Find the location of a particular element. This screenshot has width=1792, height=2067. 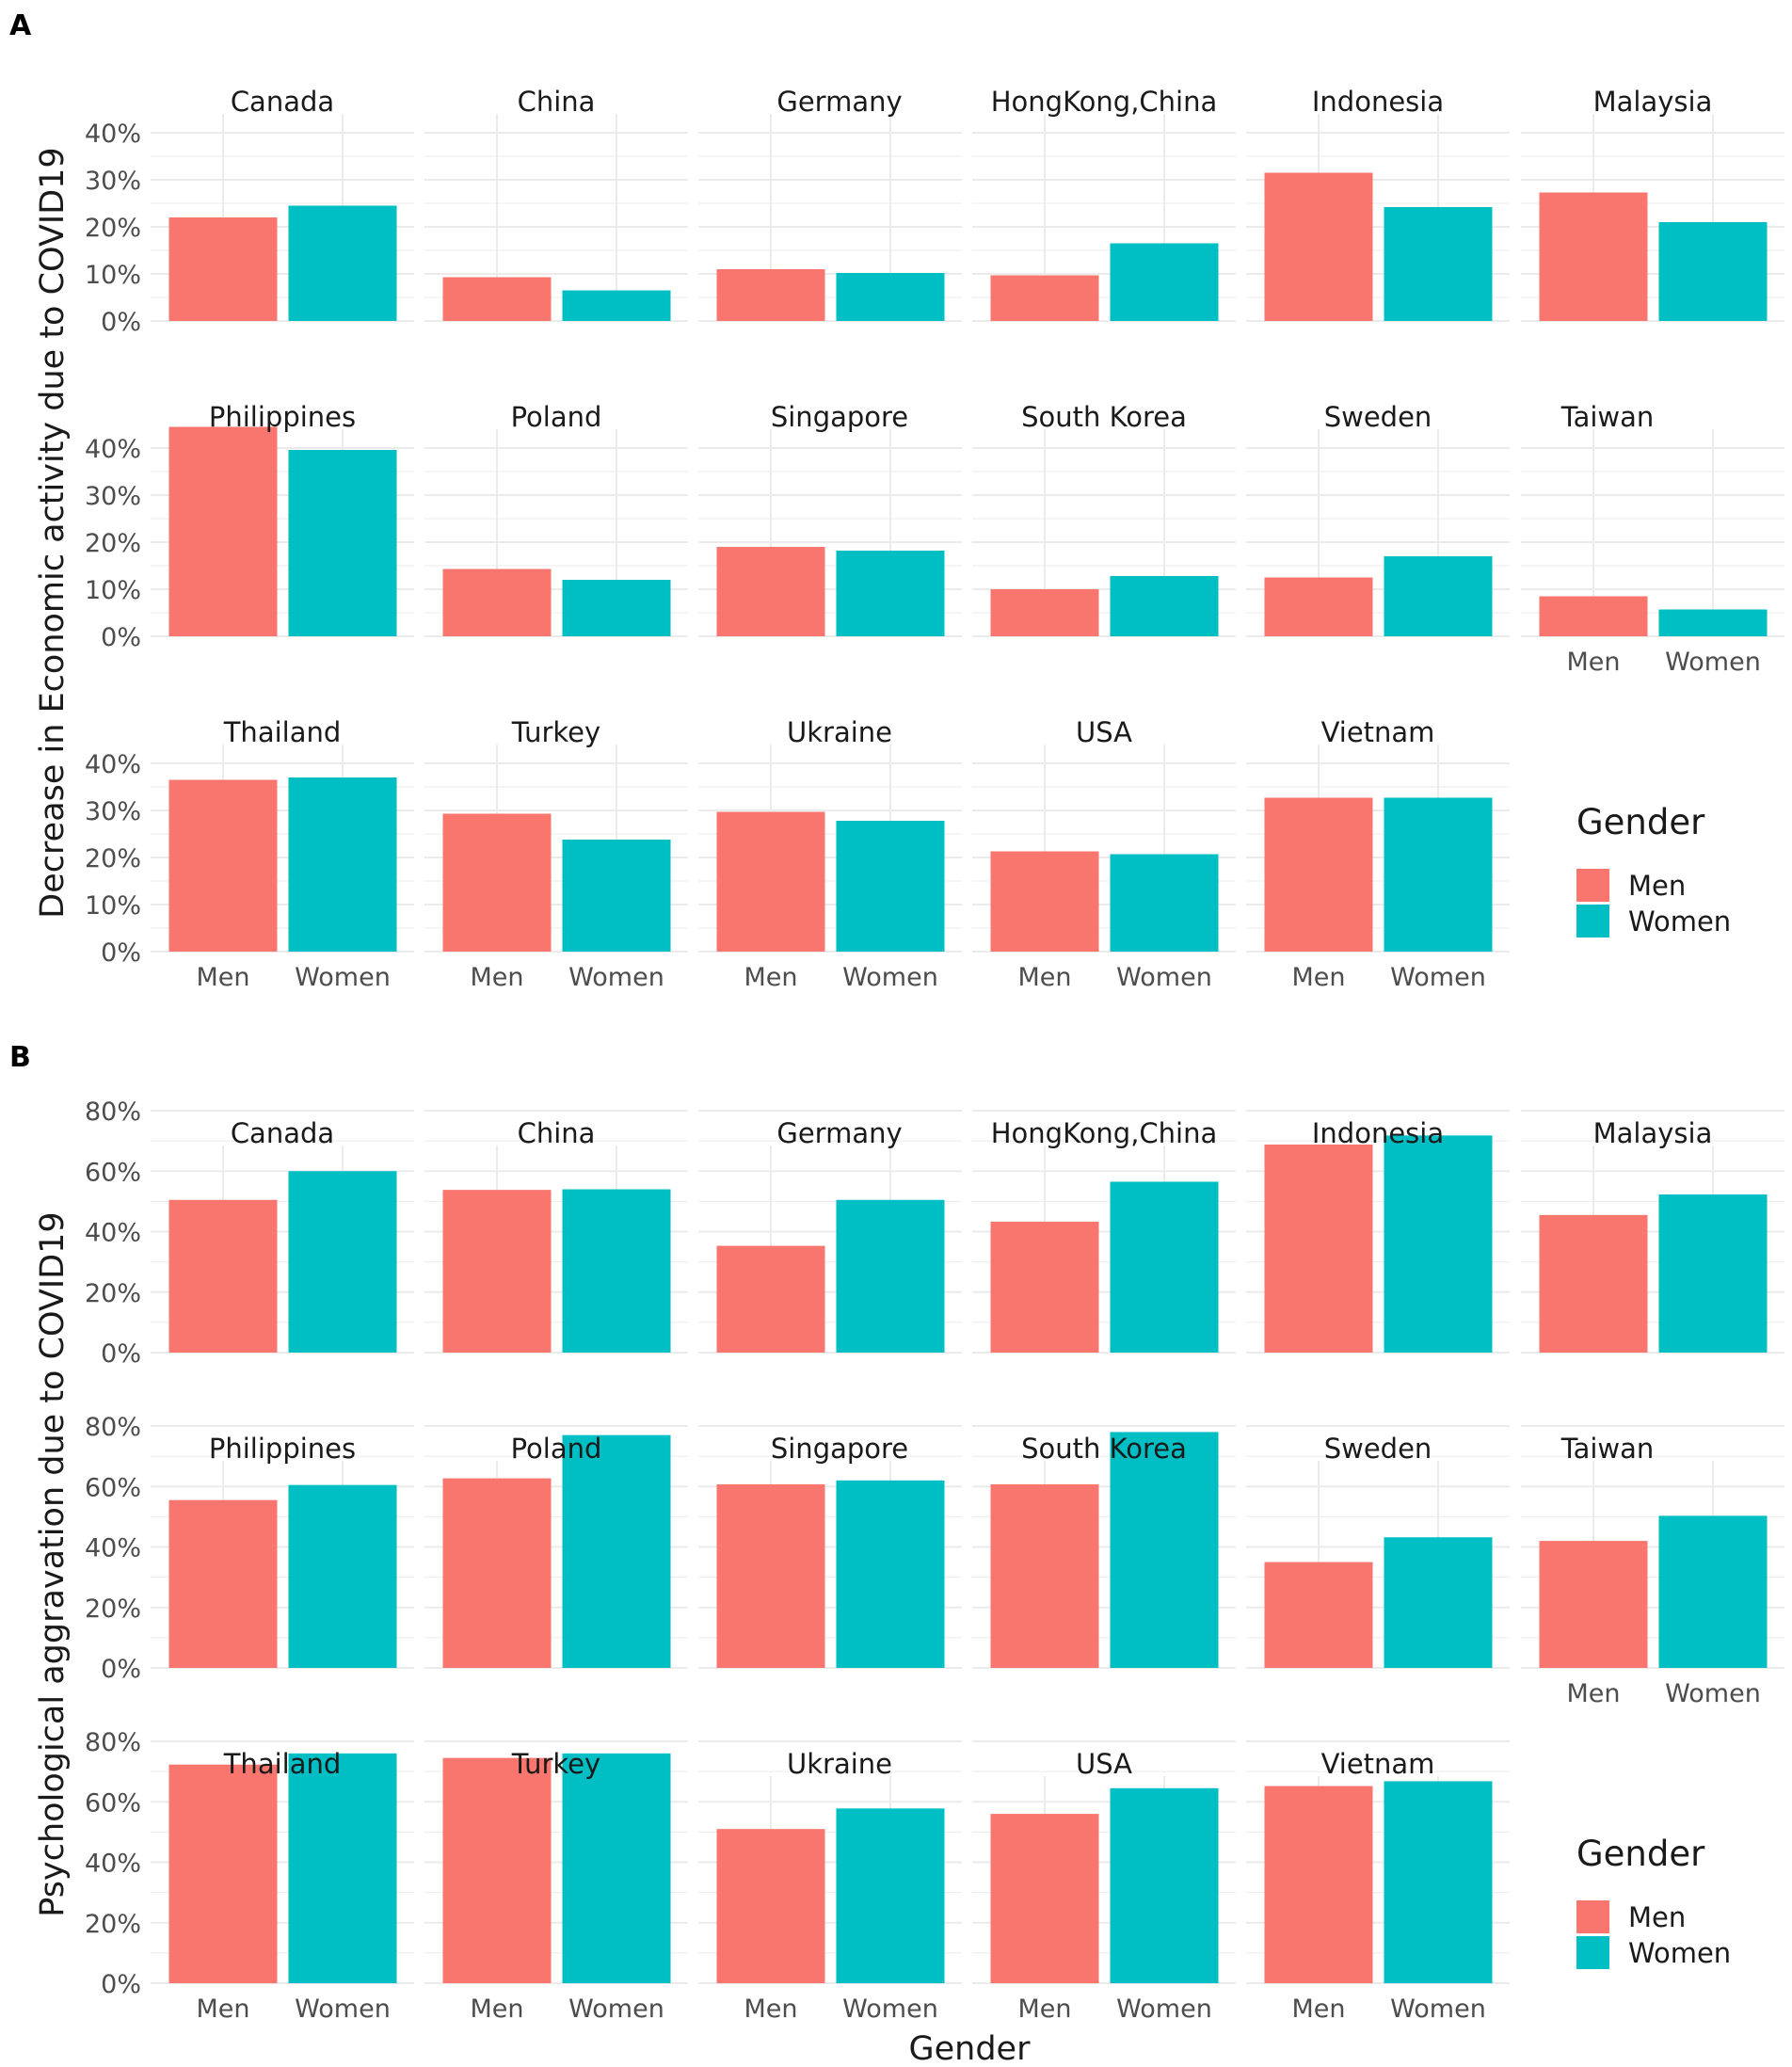

facet-ukraine: Ukraine Men Women is located at coordinates (830, 1882).